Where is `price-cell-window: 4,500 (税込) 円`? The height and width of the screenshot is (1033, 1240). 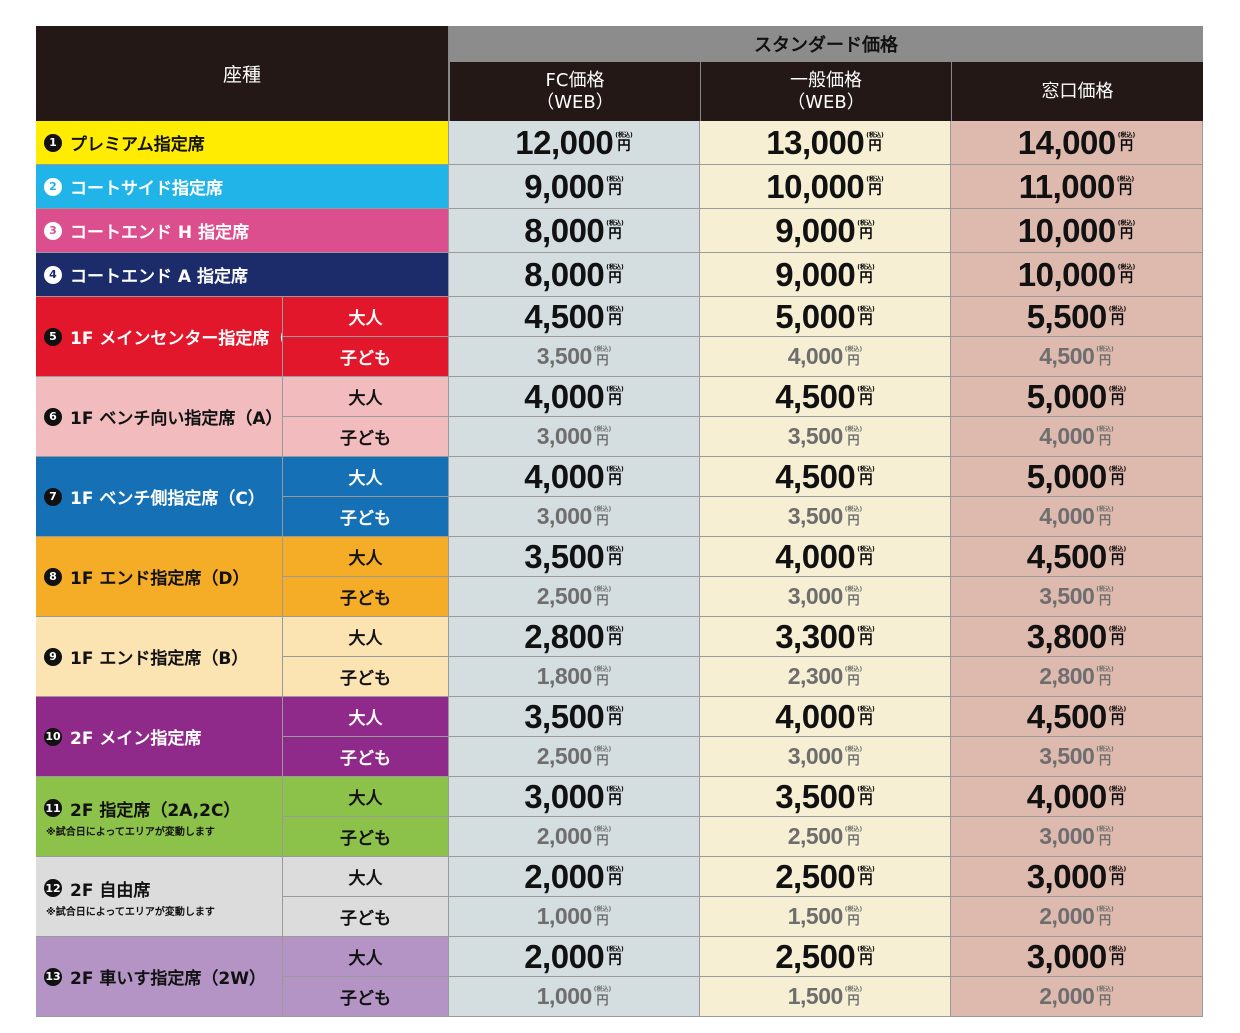 price-cell-window: 4,500 (税込) 円 is located at coordinates (1077, 717).